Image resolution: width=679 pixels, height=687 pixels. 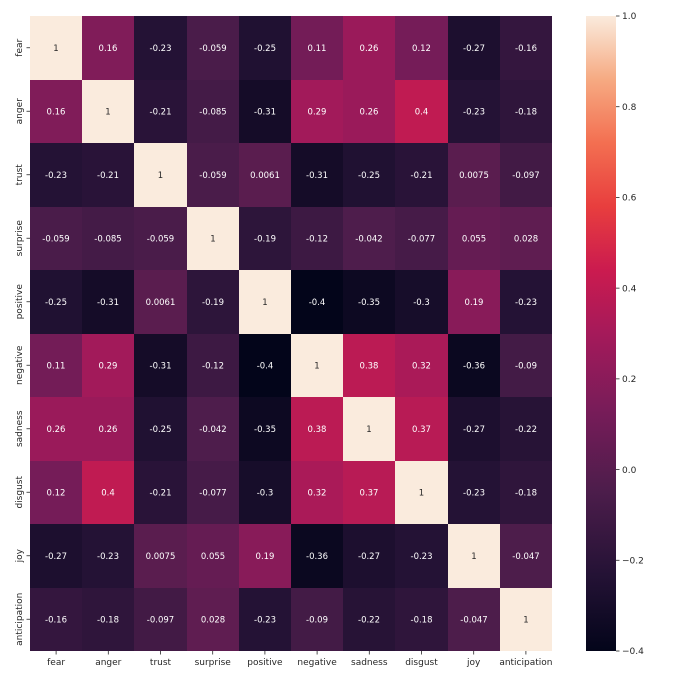 What do you see at coordinates (161, 663) in the screenshot?
I see `x-tick-label: trust` at bounding box center [161, 663].